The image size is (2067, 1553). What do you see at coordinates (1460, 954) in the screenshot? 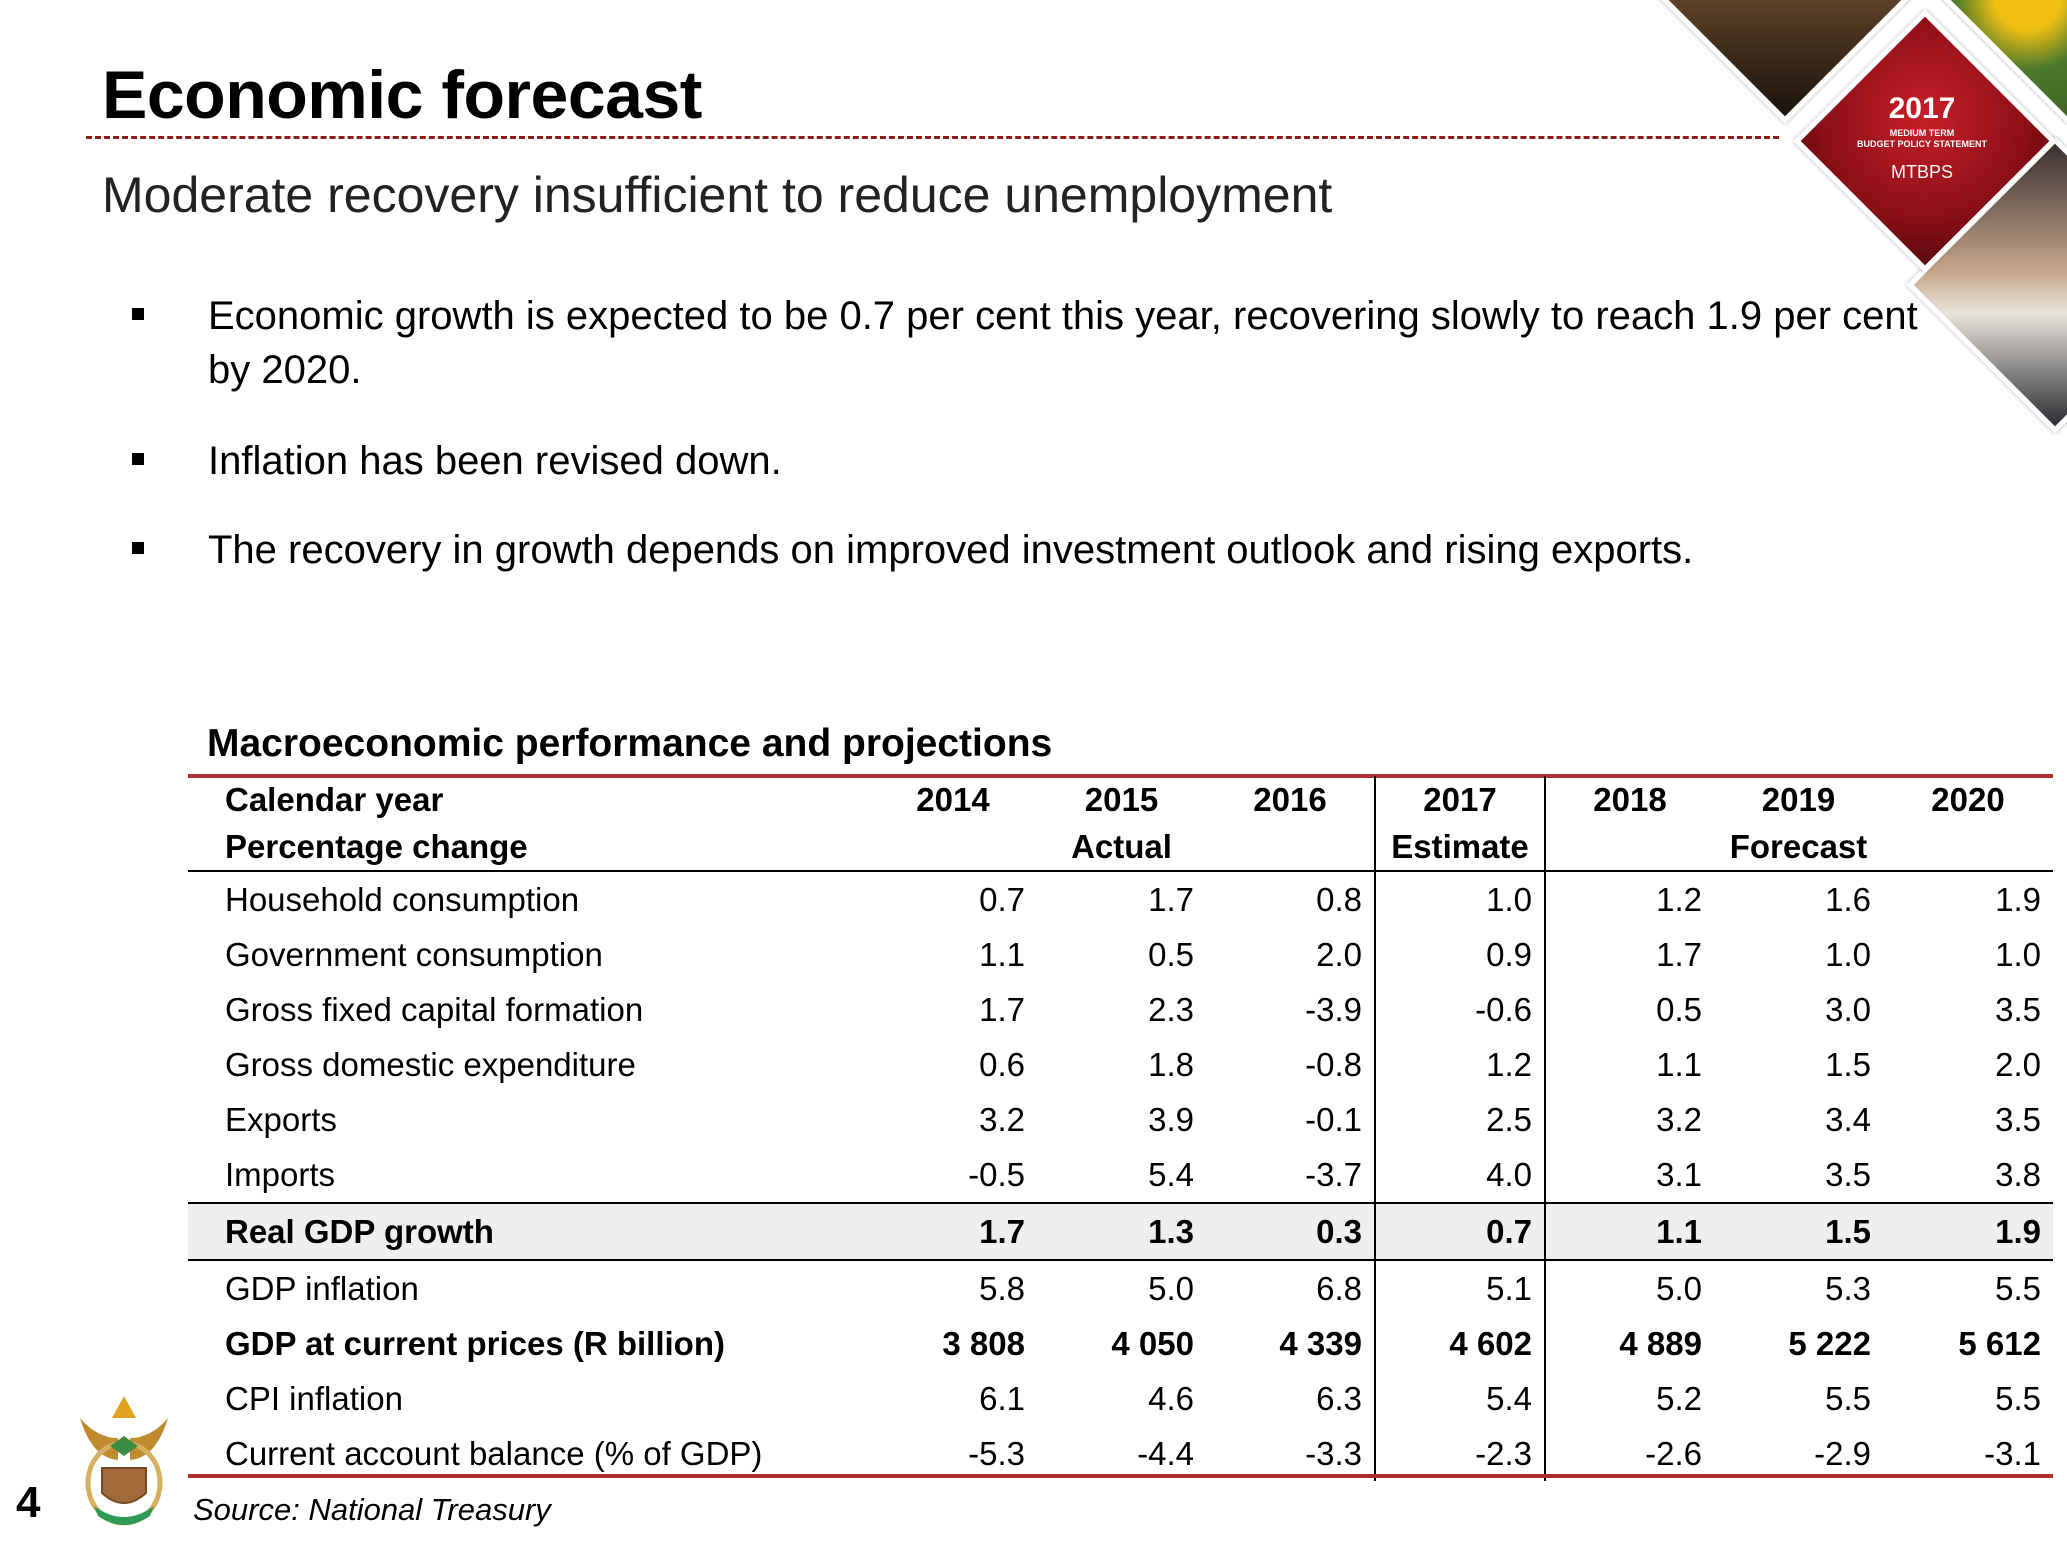
I see `cell-value: 0.9` at bounding box center [1460, 954].